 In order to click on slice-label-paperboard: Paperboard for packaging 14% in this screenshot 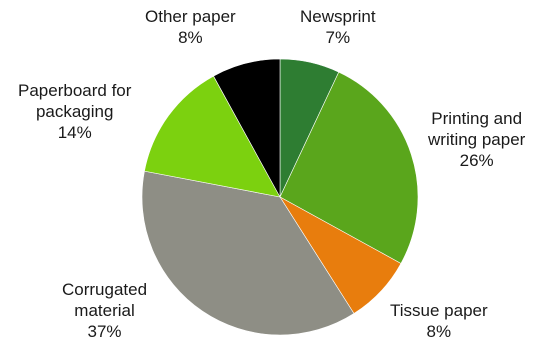, I will do `click(74, 111)`.